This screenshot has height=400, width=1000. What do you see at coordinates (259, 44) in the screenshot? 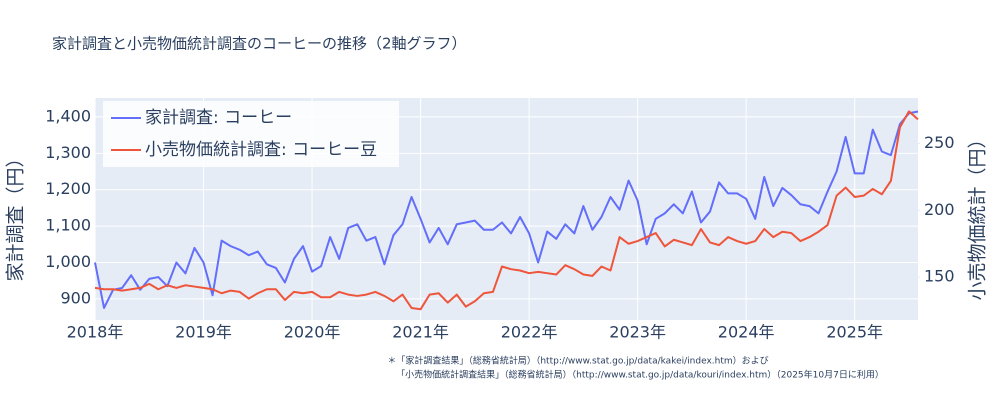
I see `chart-title: 家計調査と小売物価統計調査のコーヒーの推移（2軸グラフ）` at bounding box center [259, 44].